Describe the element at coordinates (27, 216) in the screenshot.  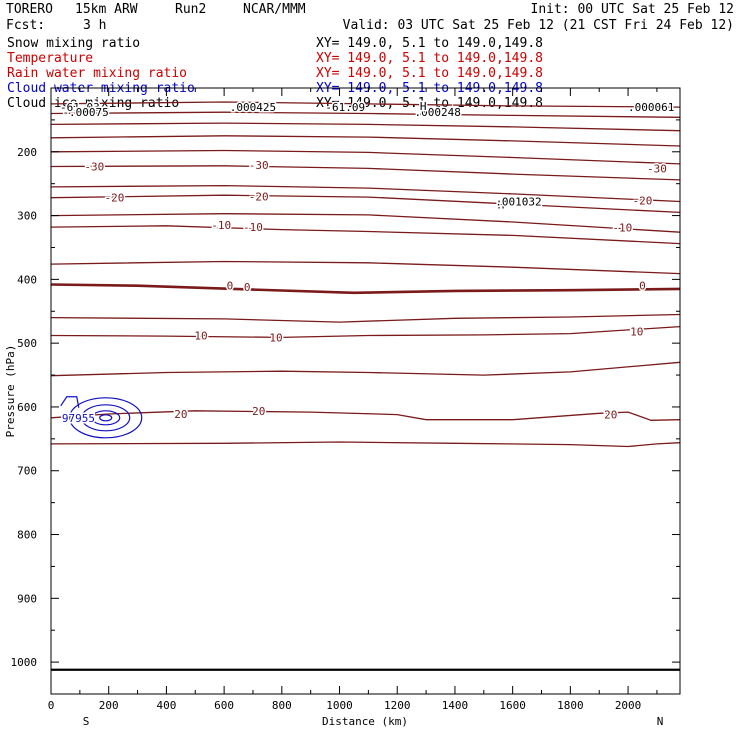
I see `y-tick-label: 300` at that location.